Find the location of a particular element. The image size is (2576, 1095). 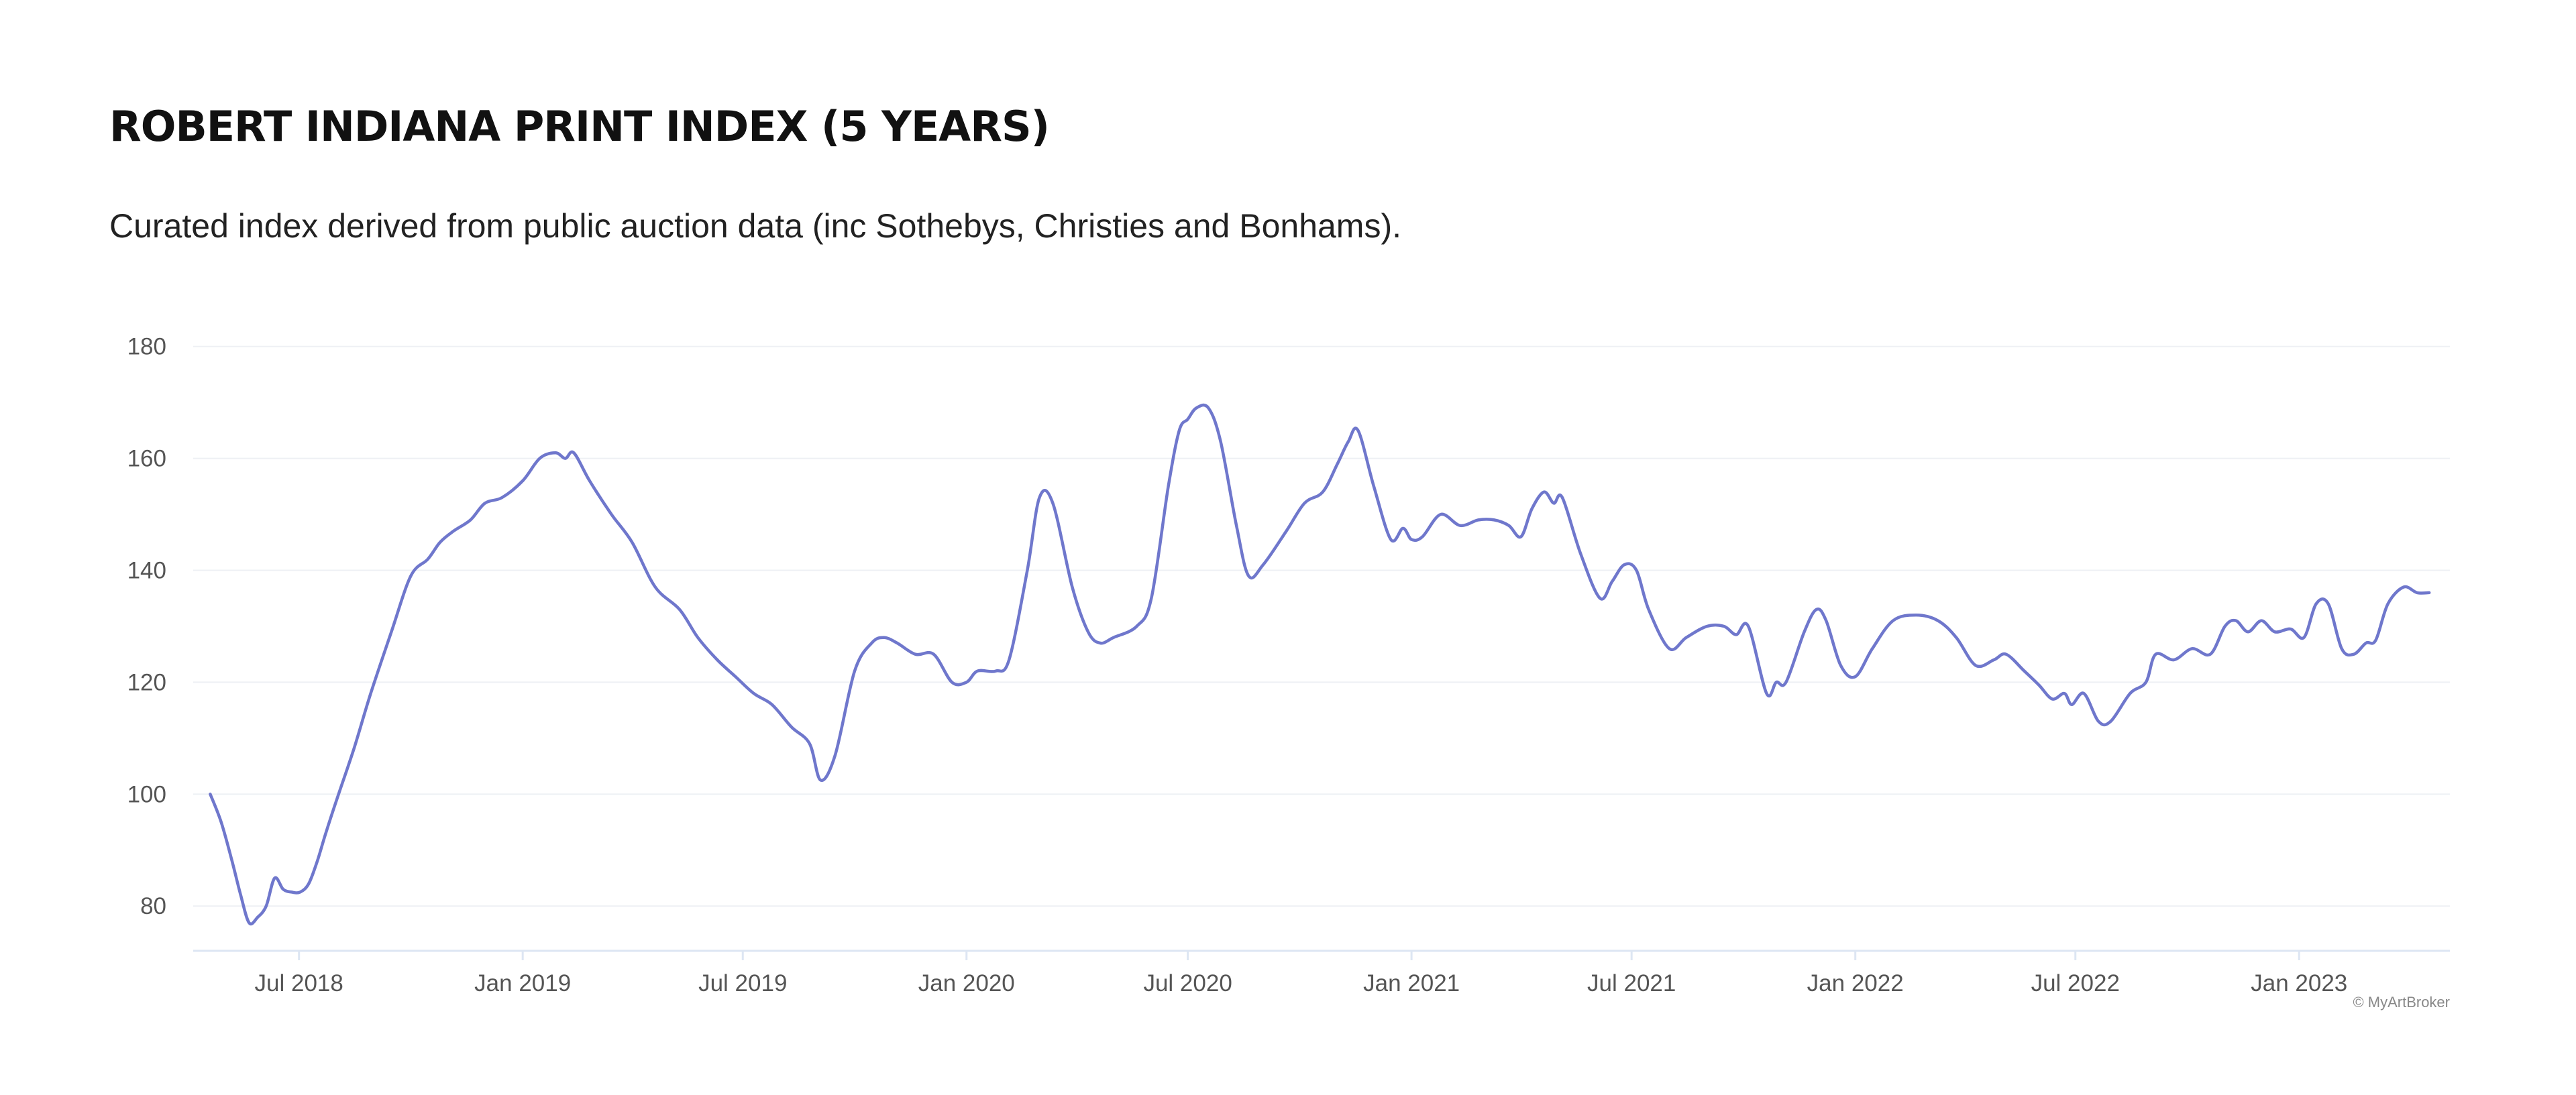

x-tick-label: Jan 2020 is located at coordinates (966, 983).